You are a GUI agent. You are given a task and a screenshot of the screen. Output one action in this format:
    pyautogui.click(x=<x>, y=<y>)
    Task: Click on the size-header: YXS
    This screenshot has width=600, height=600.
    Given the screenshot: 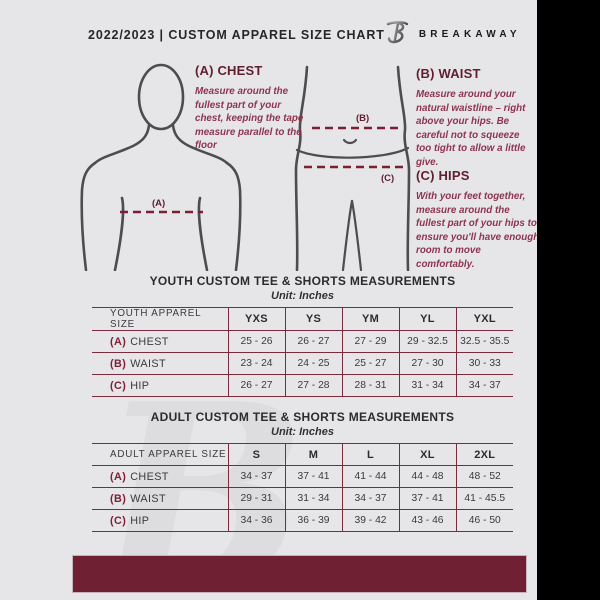 What is the action you would take?
    pyautogui.click(x=256, y=319)
    